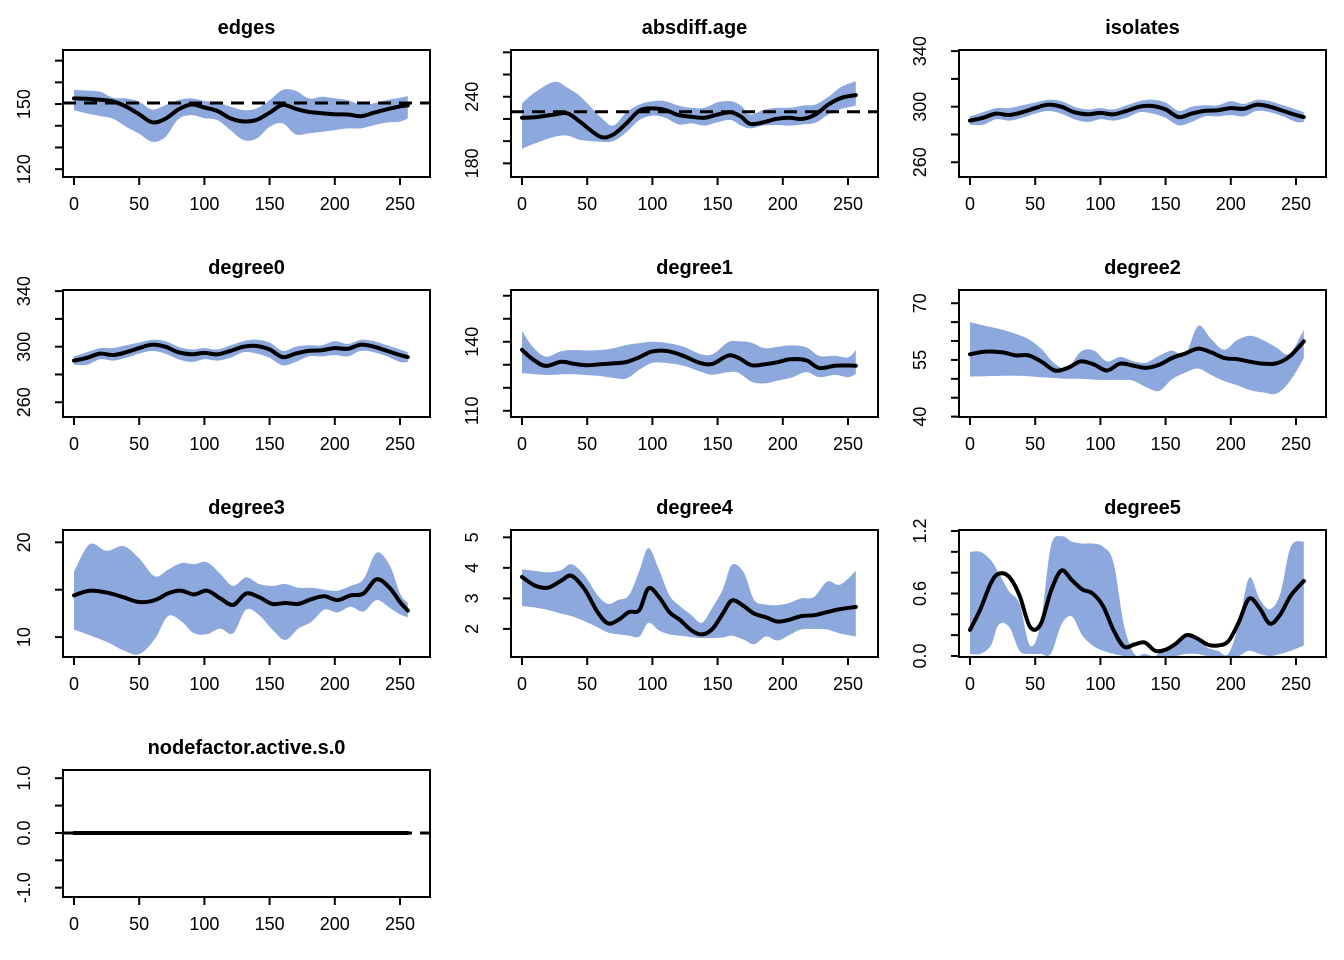  Describe the element at coordinates (695, 28) in the screenshot. I see `panel-title: absdiff.age` at that location.